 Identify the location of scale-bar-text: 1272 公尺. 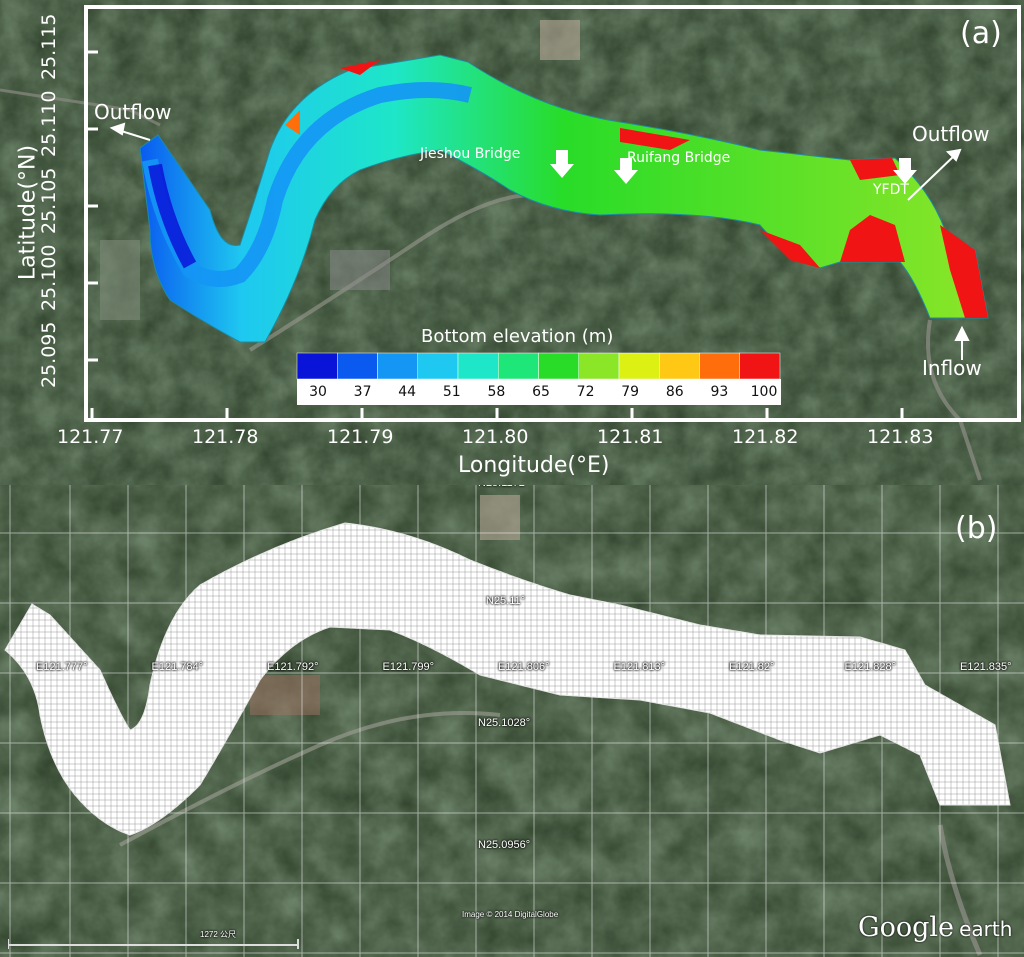
(218, 934).